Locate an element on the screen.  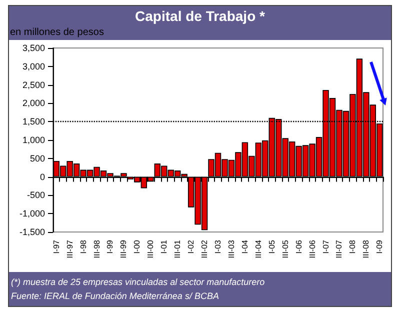
x-tick-label: I-01 is located at coordinates (164, 246).